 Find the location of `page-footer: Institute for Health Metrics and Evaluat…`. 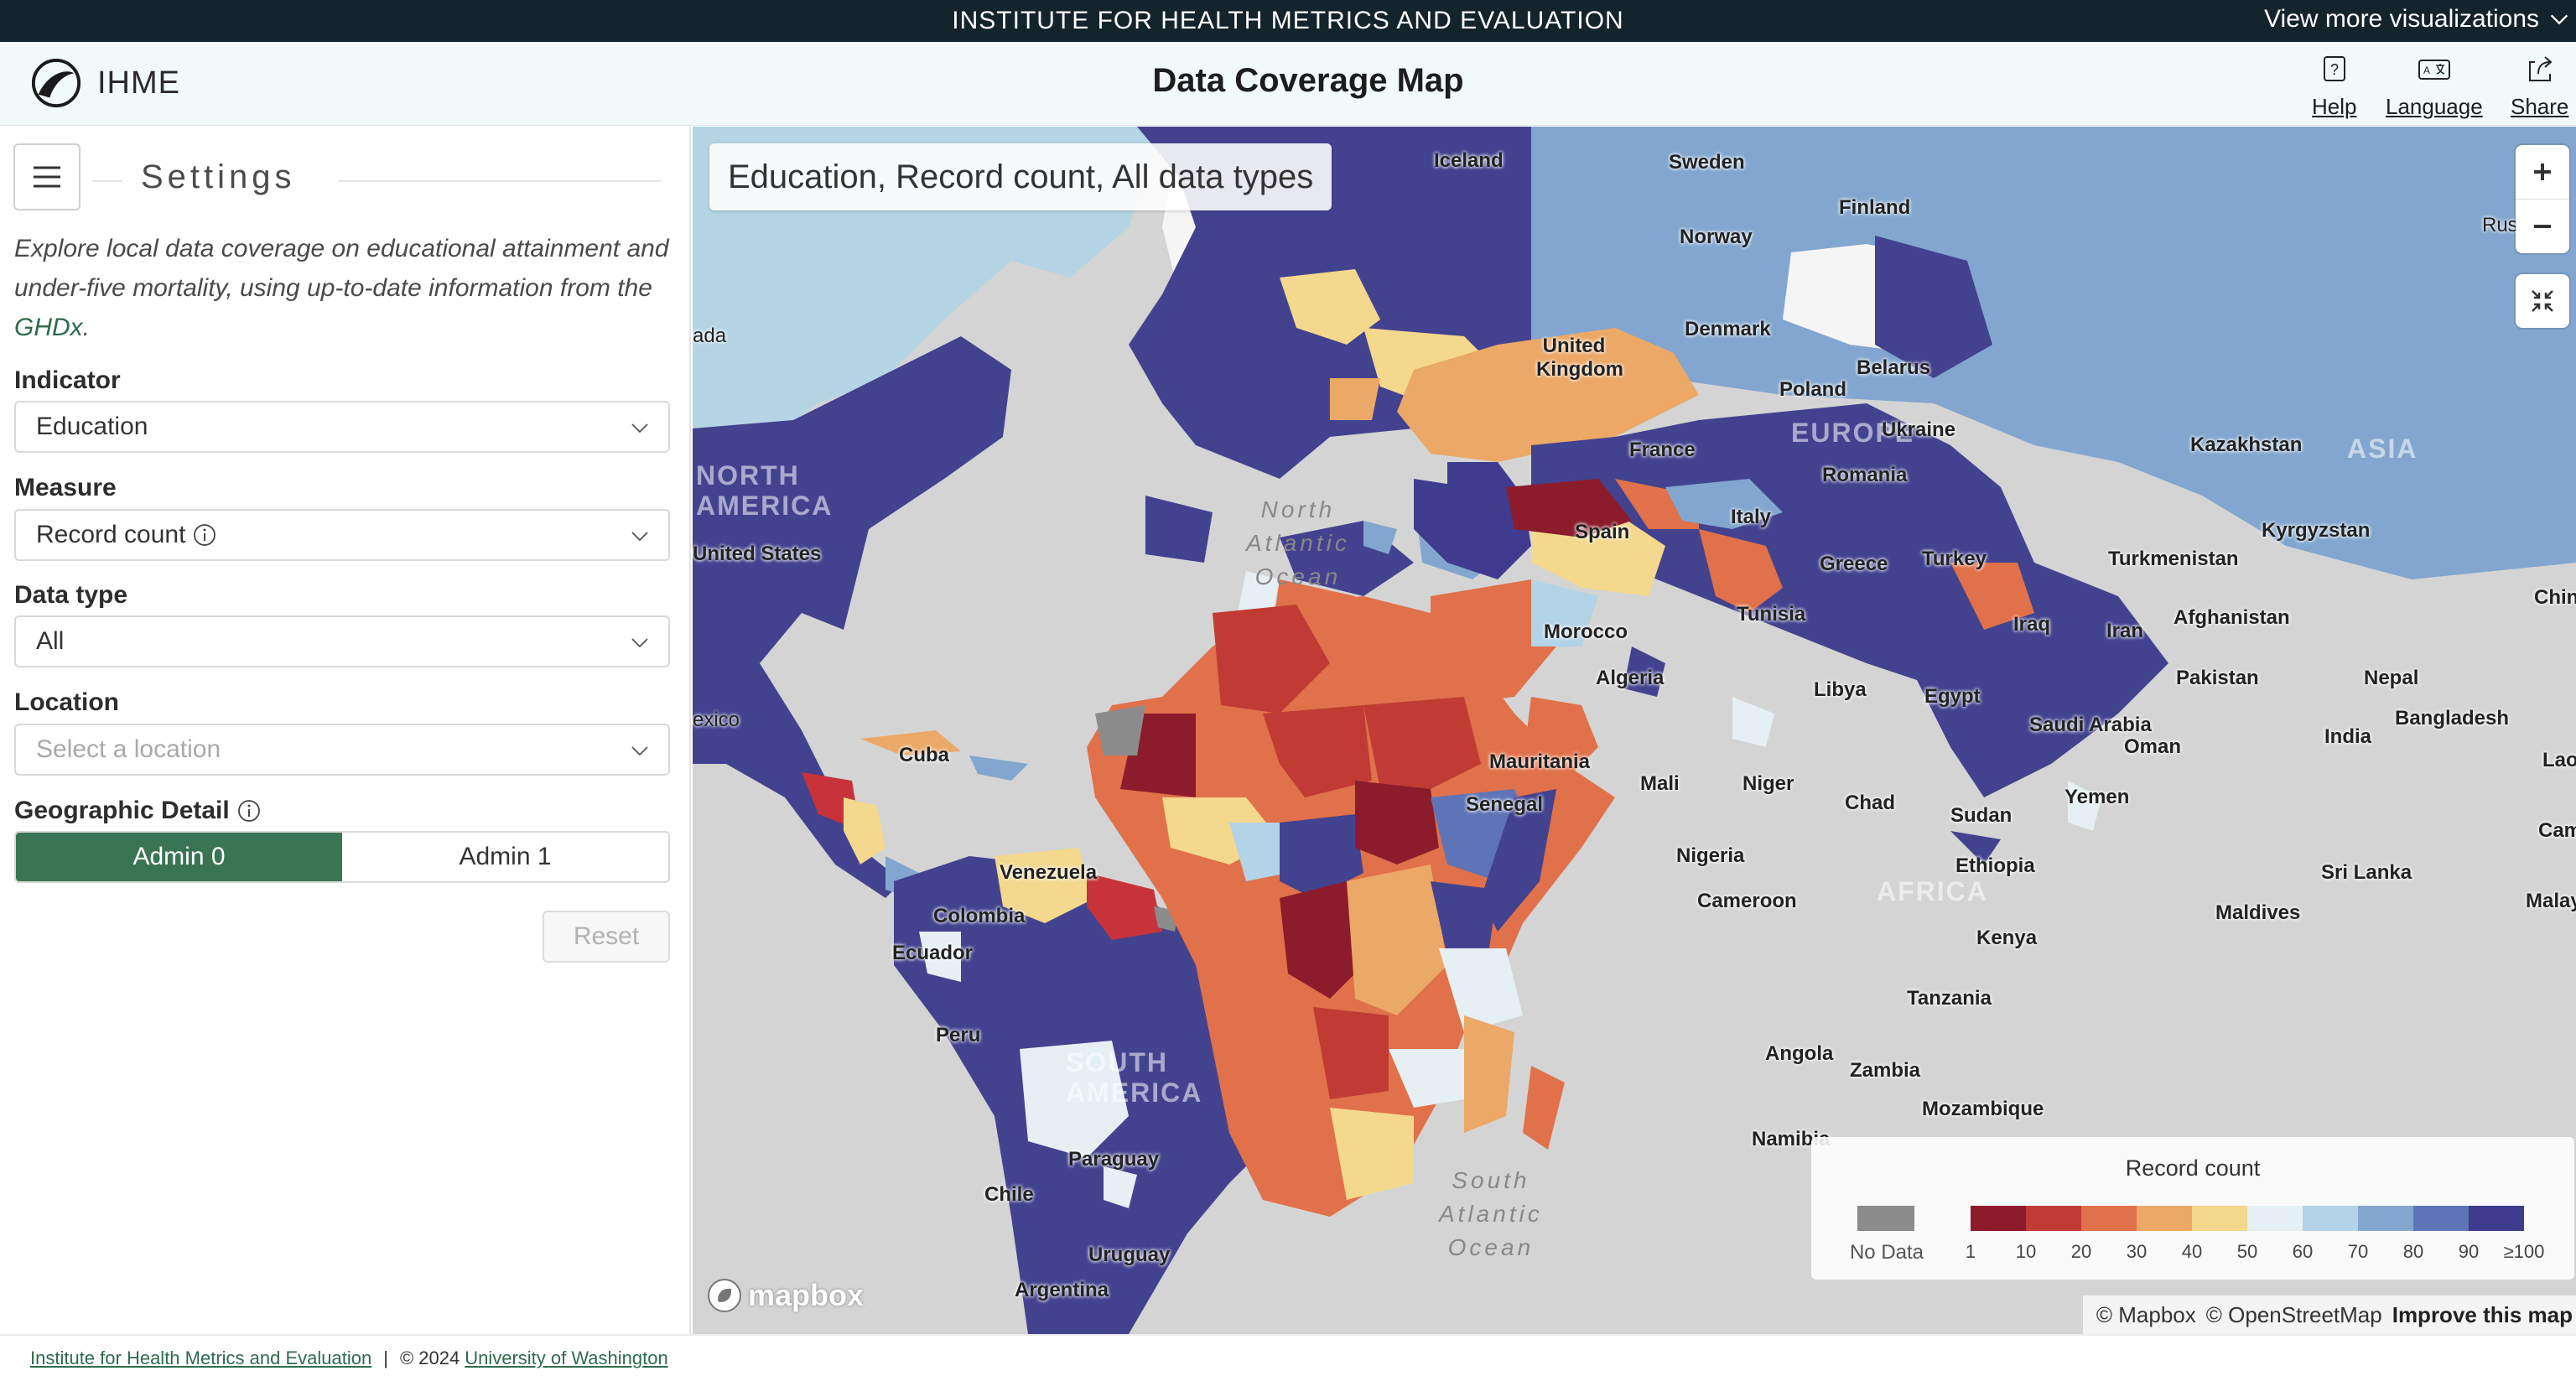

page-footer: Institute for Health Metrics and Evaluat… is located at coordinates (1288, 1355).